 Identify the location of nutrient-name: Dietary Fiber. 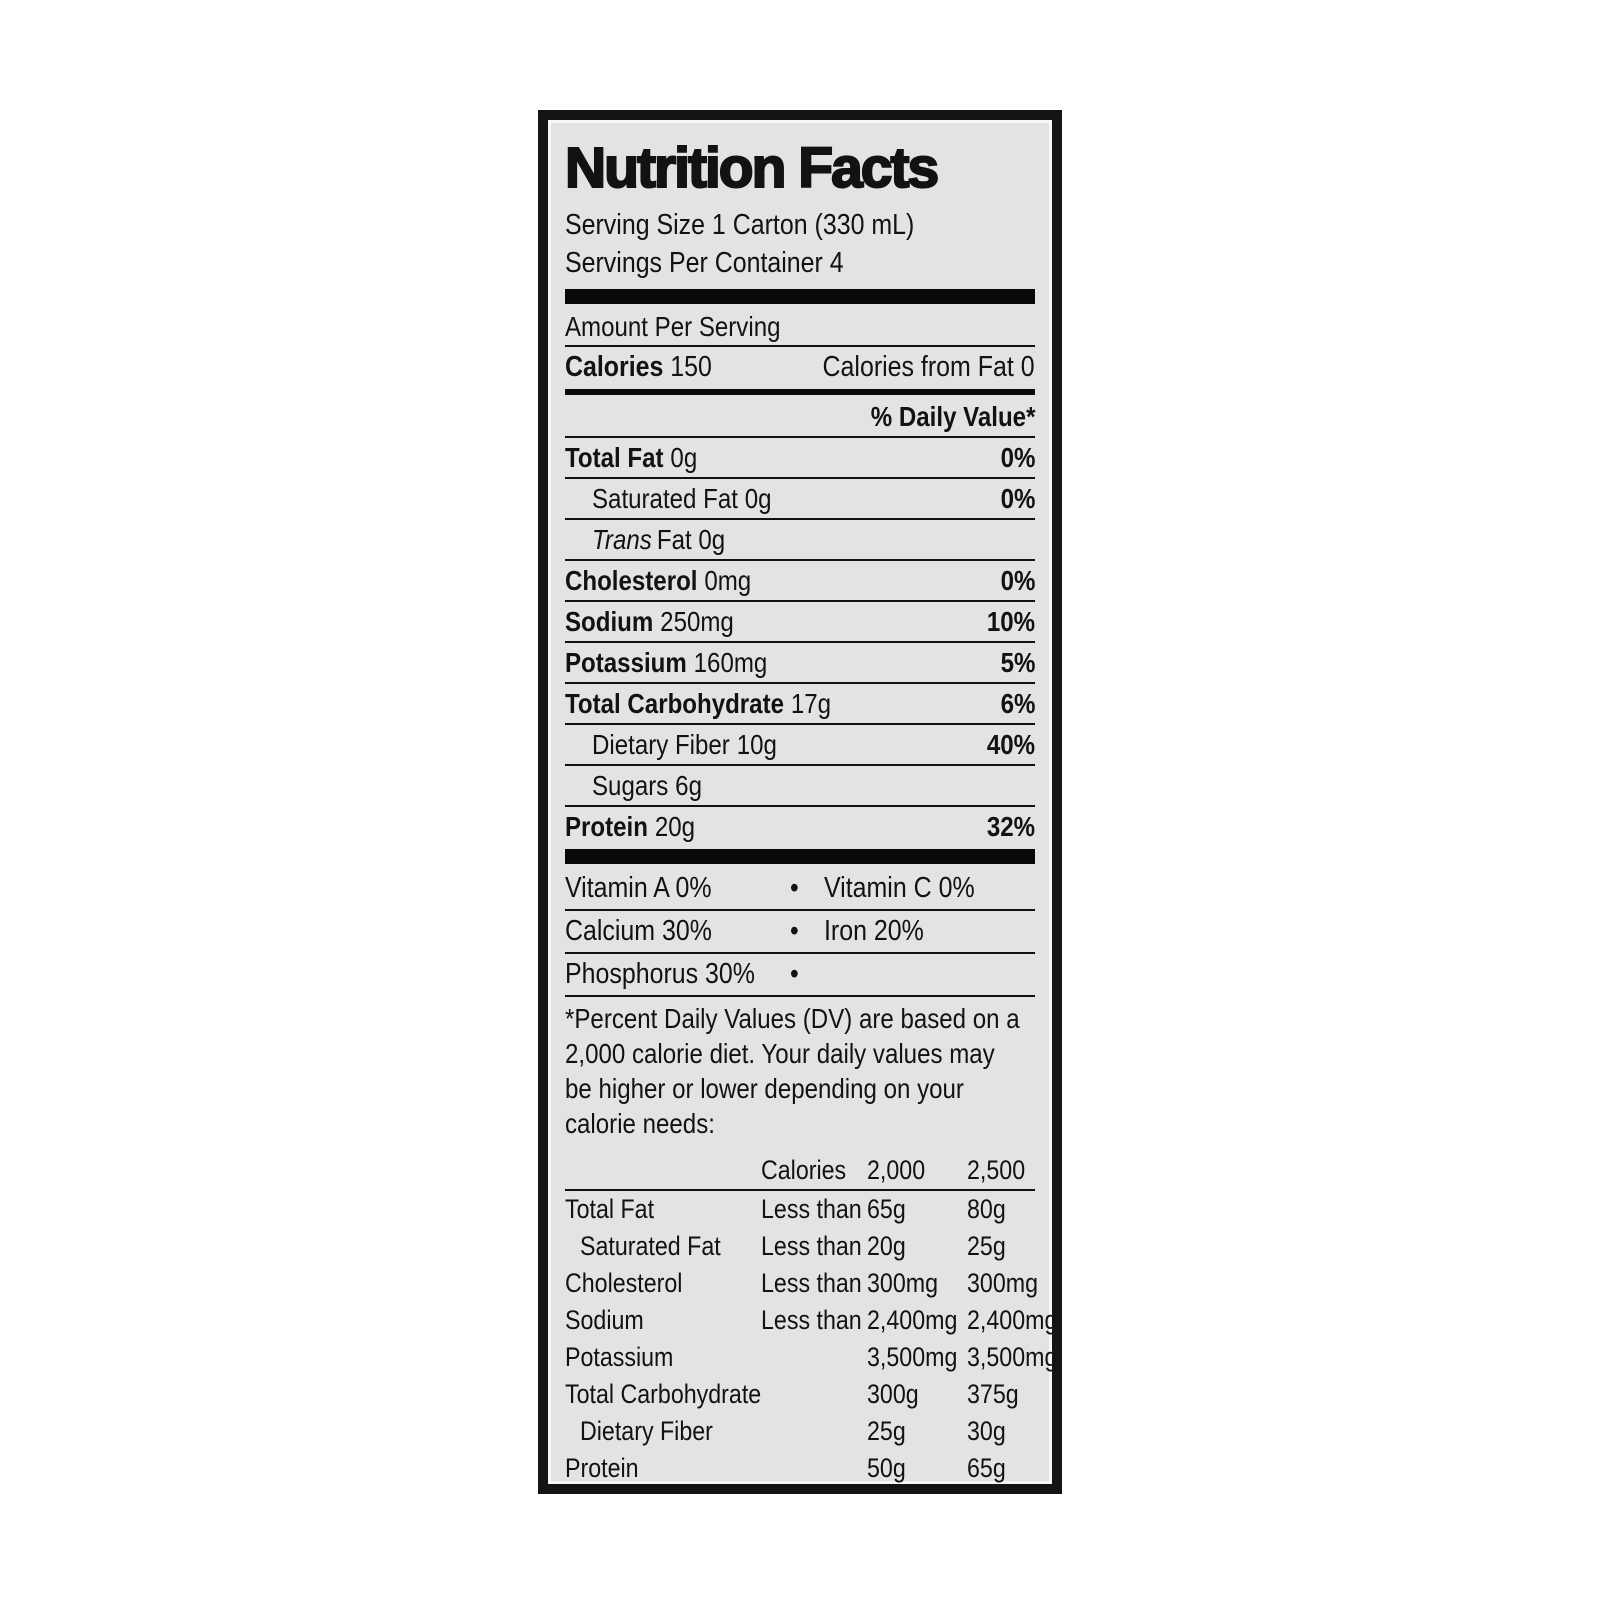
(661, 744).